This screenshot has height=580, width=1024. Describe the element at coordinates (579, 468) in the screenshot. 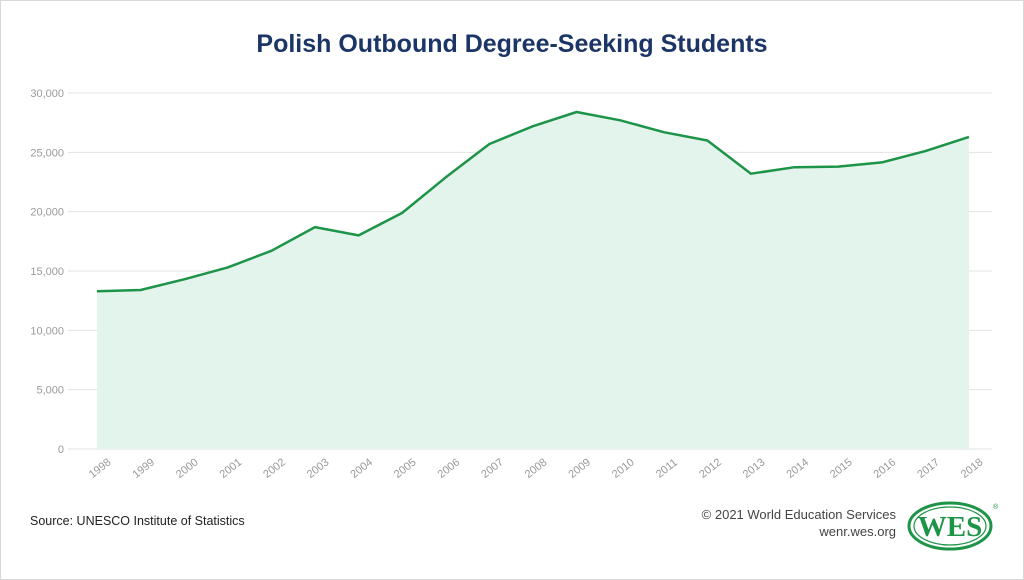

I see `x-tick-label: 2009` at that location.